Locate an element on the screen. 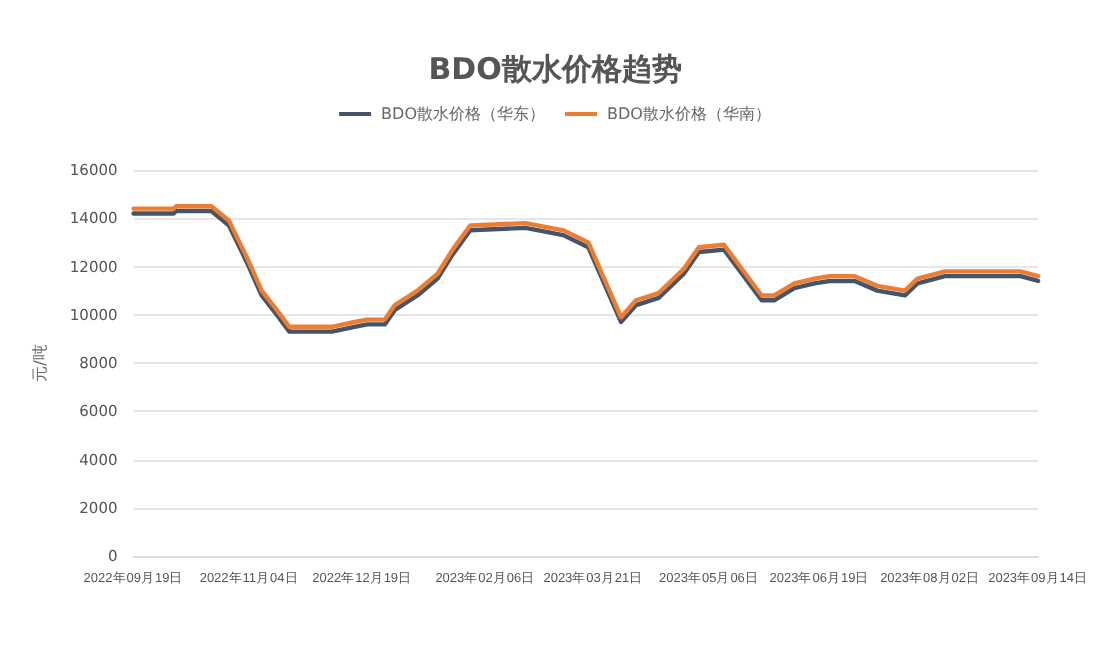 The height and width of the screenshot is (652, 1110). chart-title: BDO散水价格趋势 is located at coordinates (555, 69).